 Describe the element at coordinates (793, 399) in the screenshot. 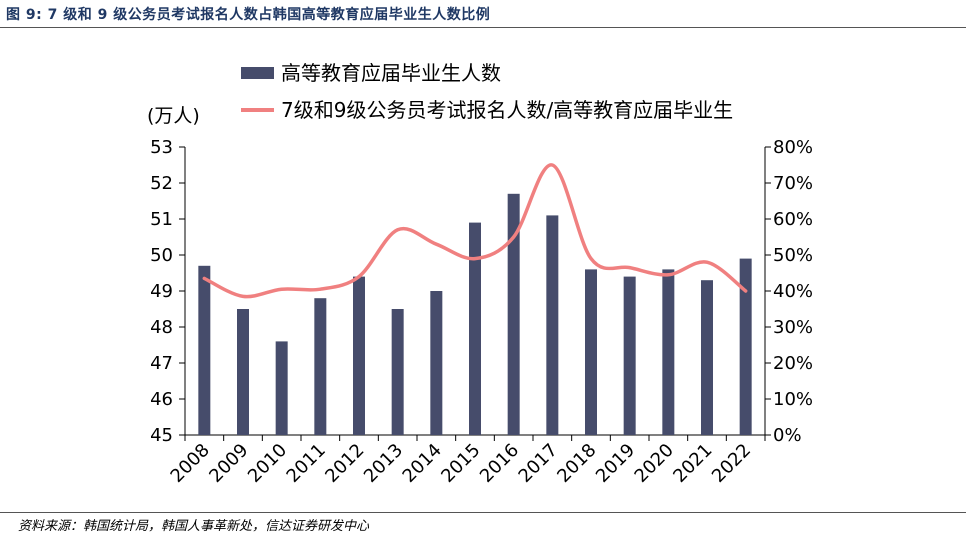

I see `y2-tick-label: 10%` at that location.